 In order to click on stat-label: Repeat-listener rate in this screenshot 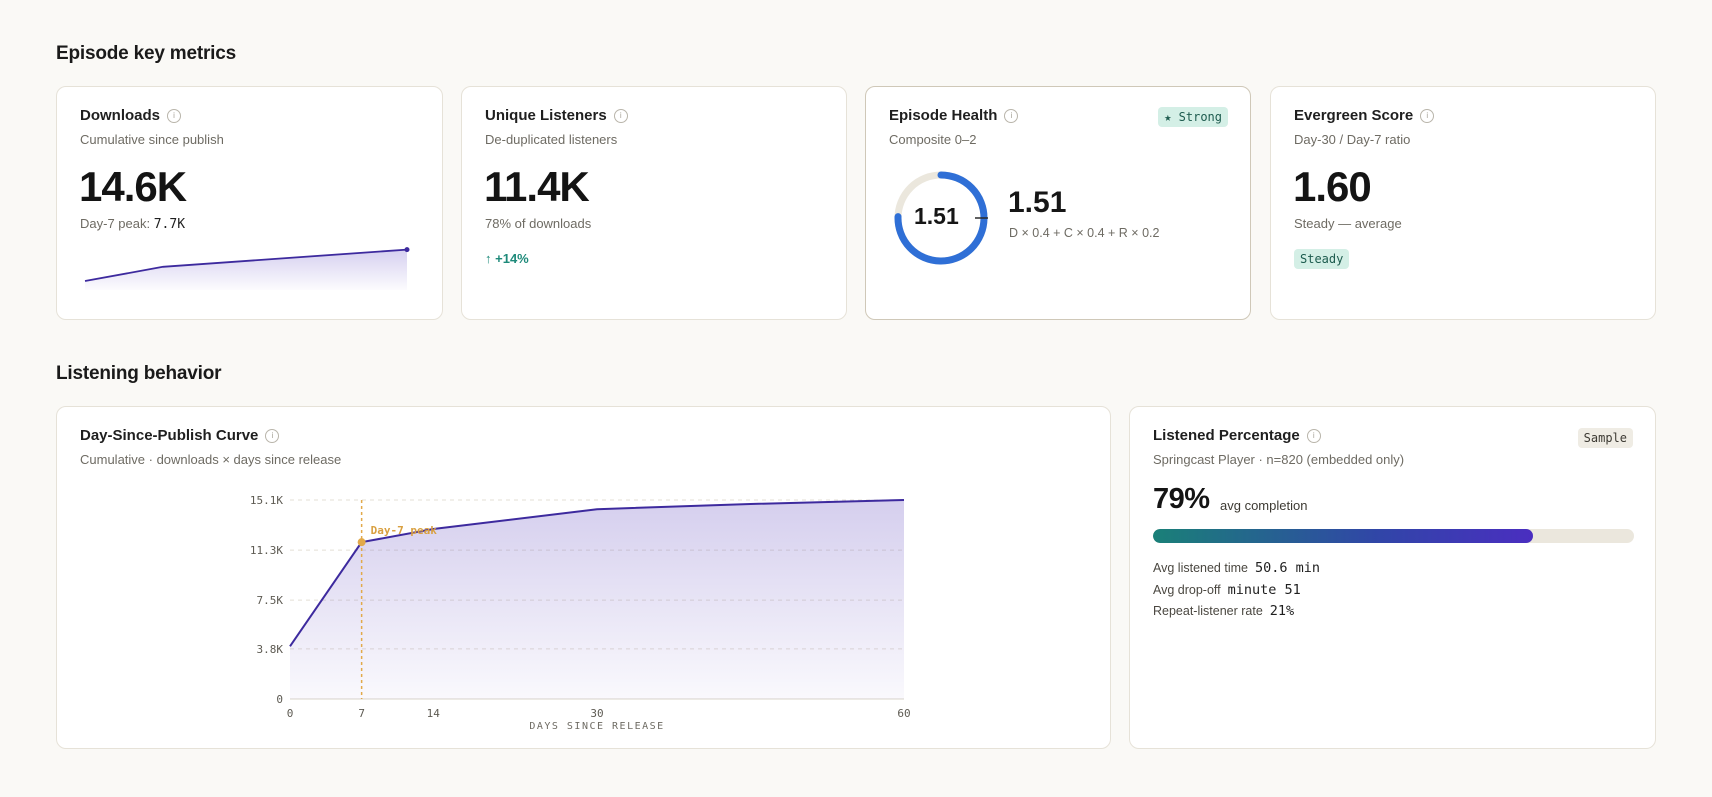, I will do `click(1208, 611)`.